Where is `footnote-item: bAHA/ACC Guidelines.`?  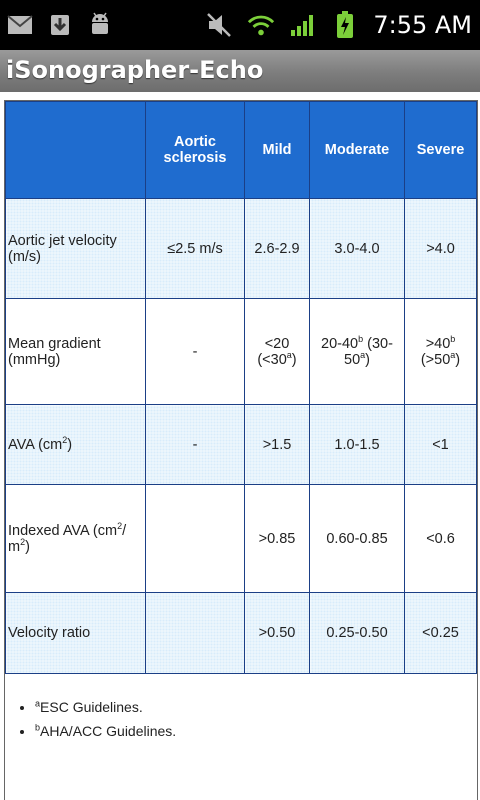 footnote-item: bAHA/ACC Guidelines. is located at coordinates (105, 731).